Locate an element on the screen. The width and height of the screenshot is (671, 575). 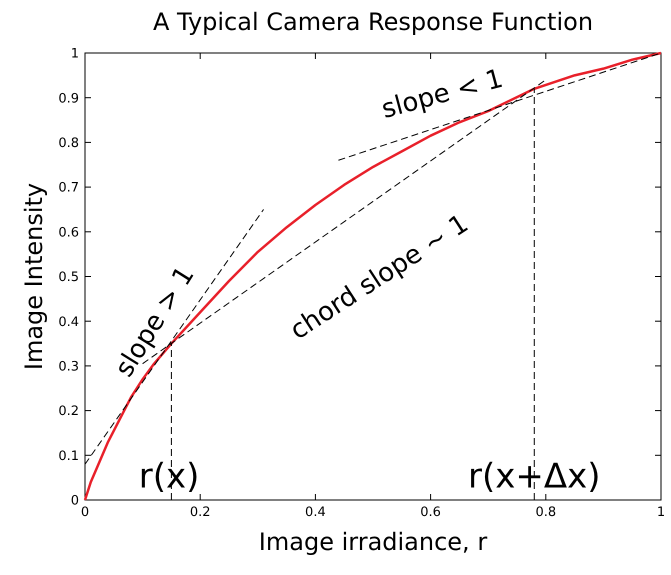
y-tick-label: 0.5 is located at coordinates (68, 278).